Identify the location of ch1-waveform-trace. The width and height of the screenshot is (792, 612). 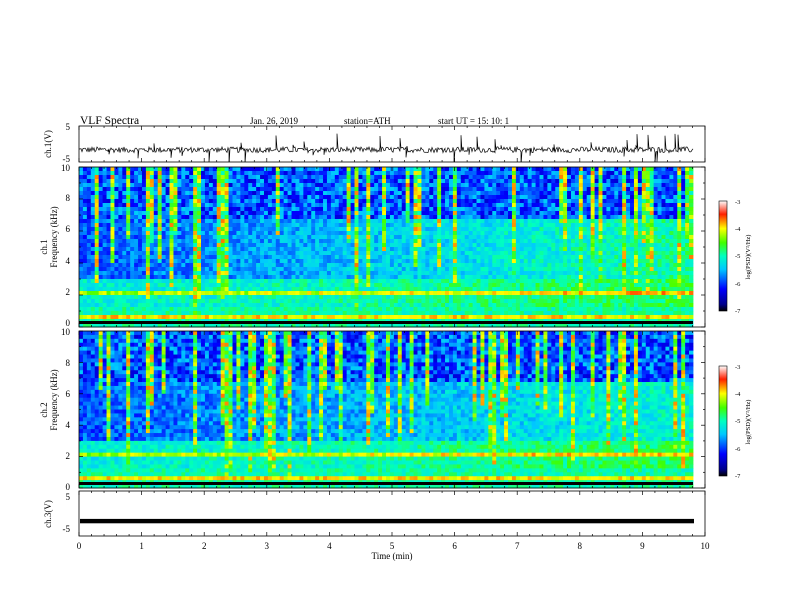
(386, 147).